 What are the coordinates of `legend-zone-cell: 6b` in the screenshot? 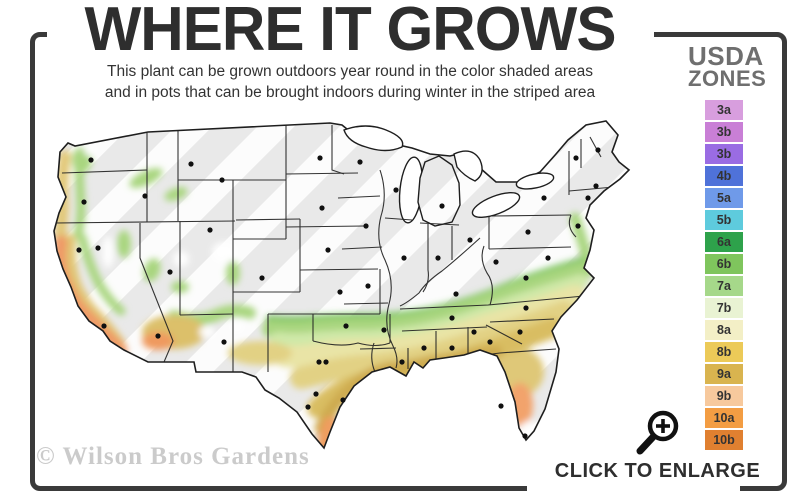 It's located at (724, 263).